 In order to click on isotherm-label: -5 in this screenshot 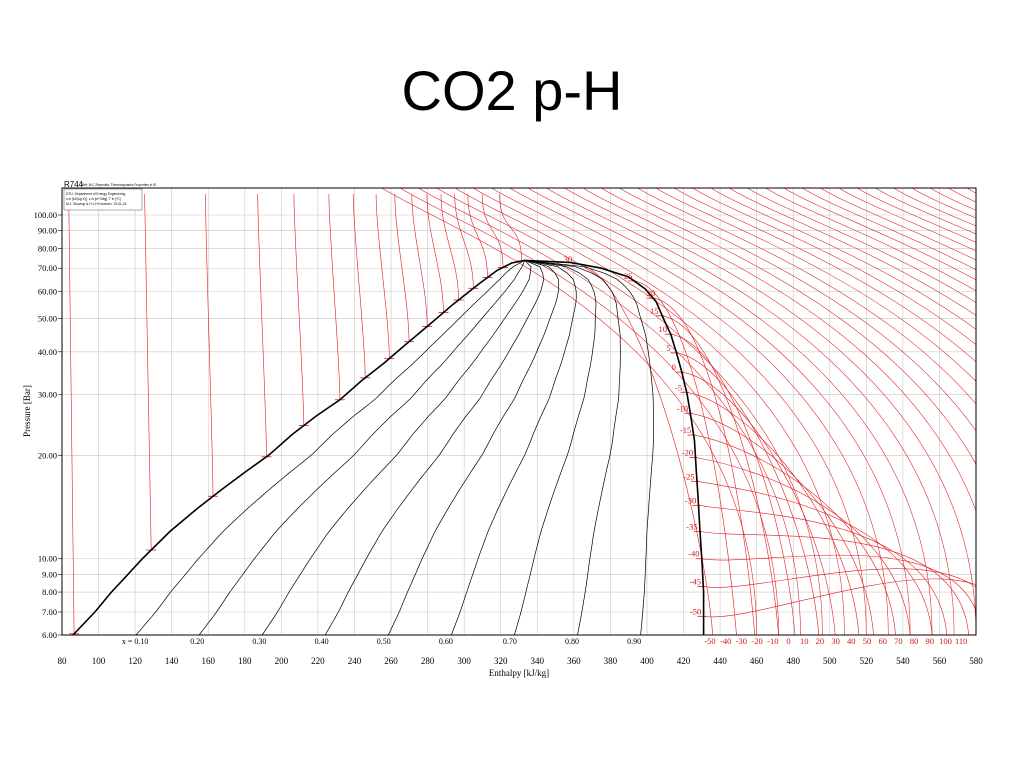, I will do `click(678, 387)`.